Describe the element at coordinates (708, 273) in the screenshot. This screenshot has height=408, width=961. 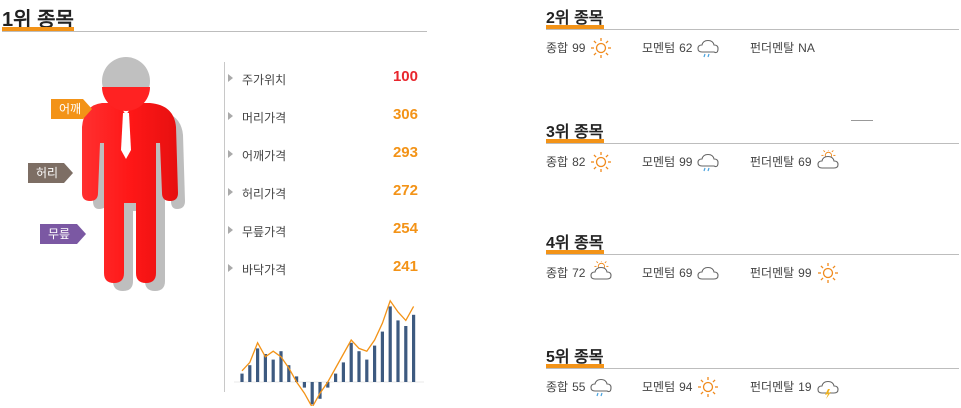
I see `cloud-icon` at that location.